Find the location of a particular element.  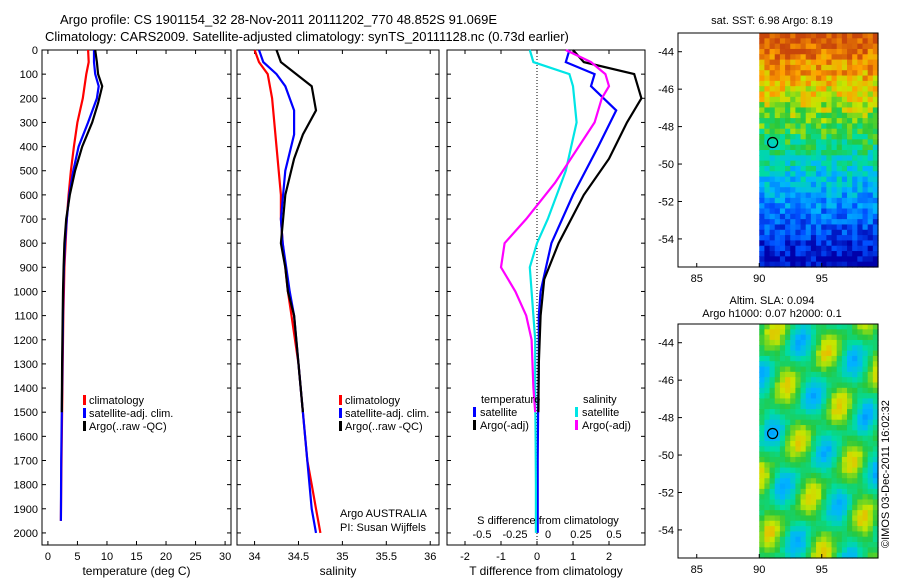

difference-series-t-satellite is located at coordinates (577, 291).